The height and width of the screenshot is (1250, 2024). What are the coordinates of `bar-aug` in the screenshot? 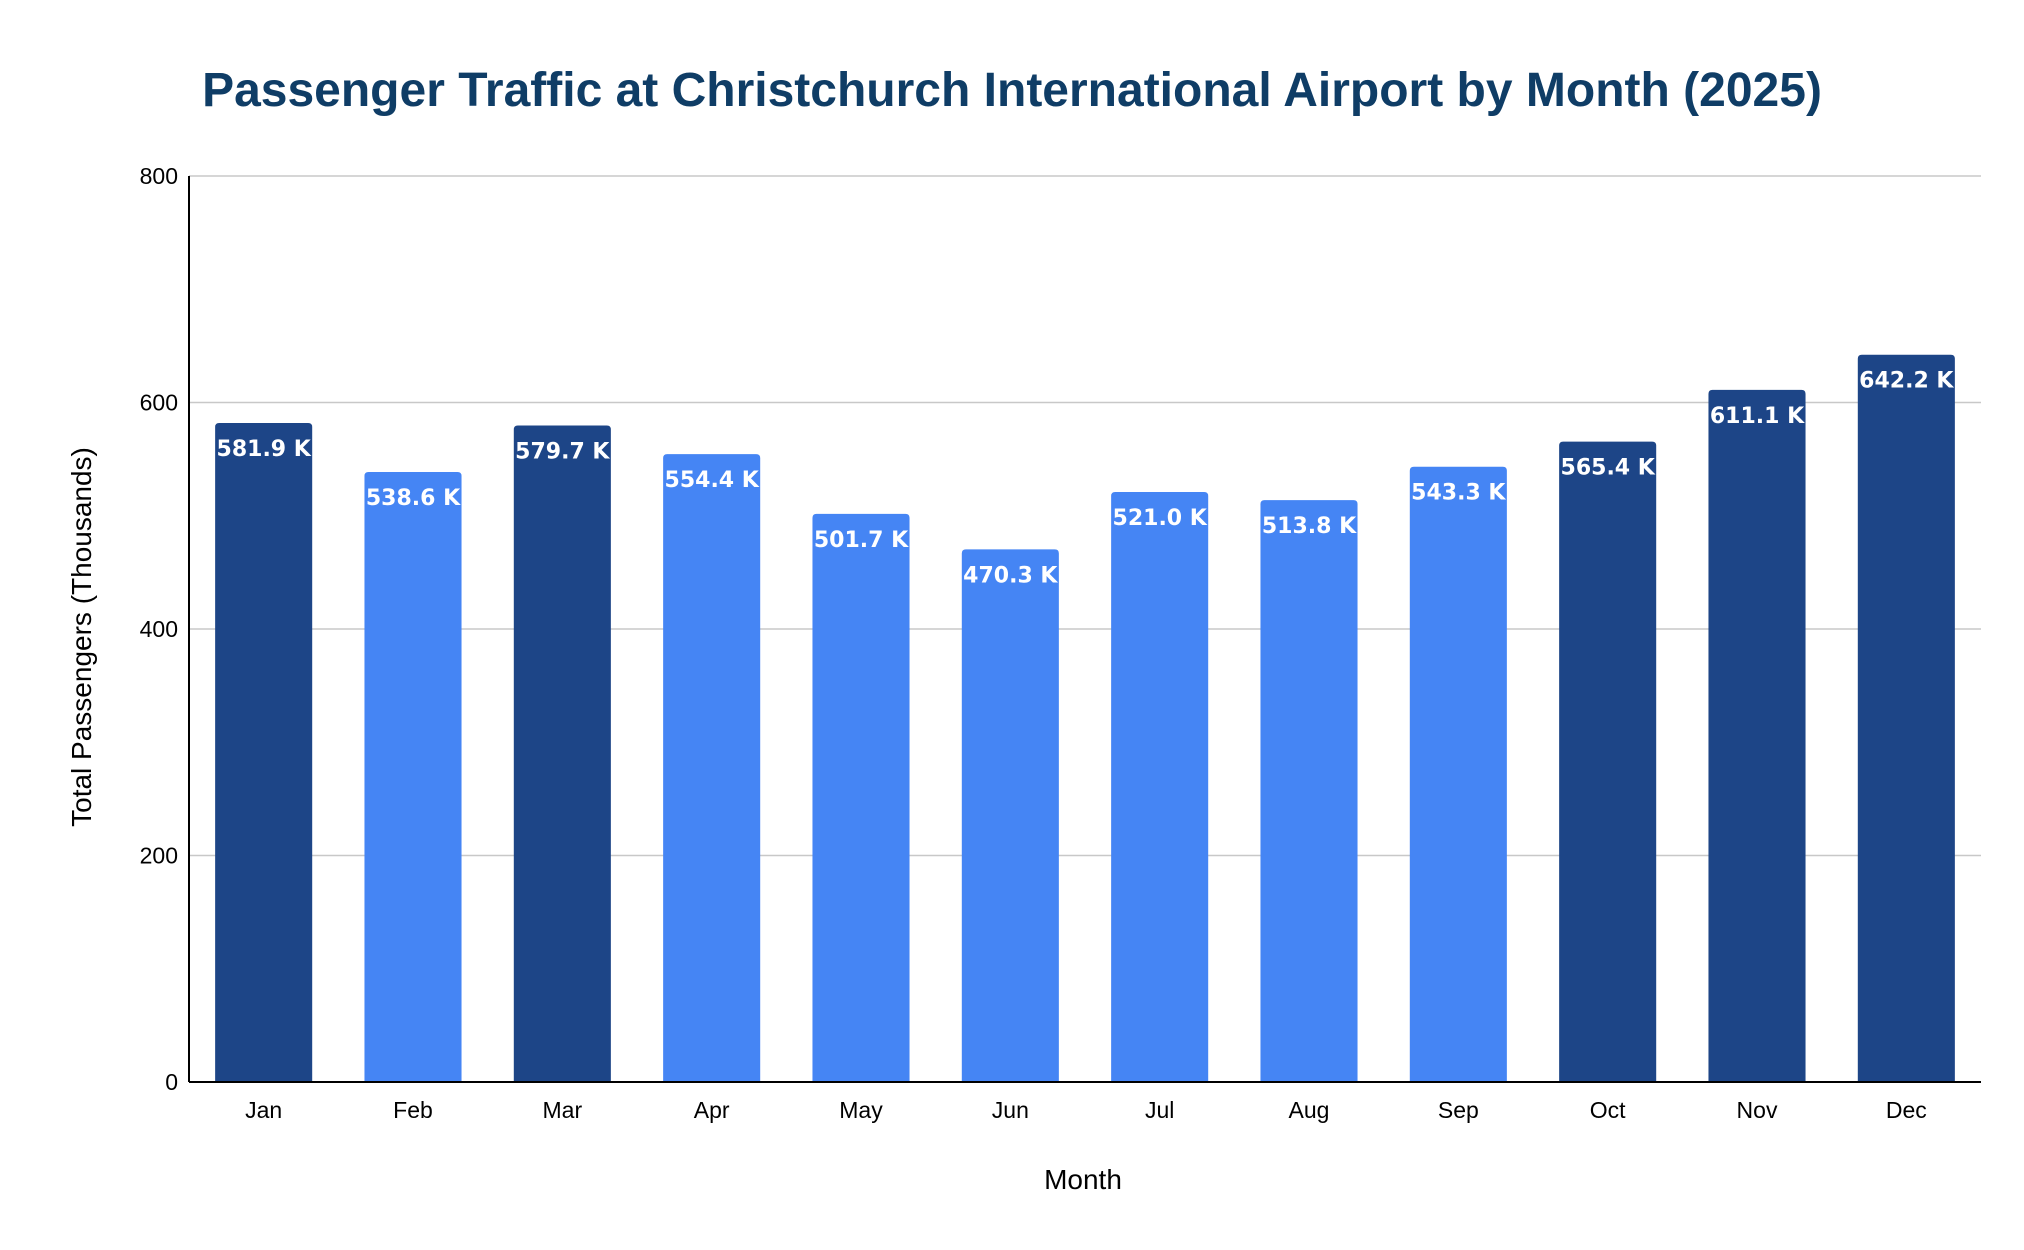 It's located at (1309, 791).